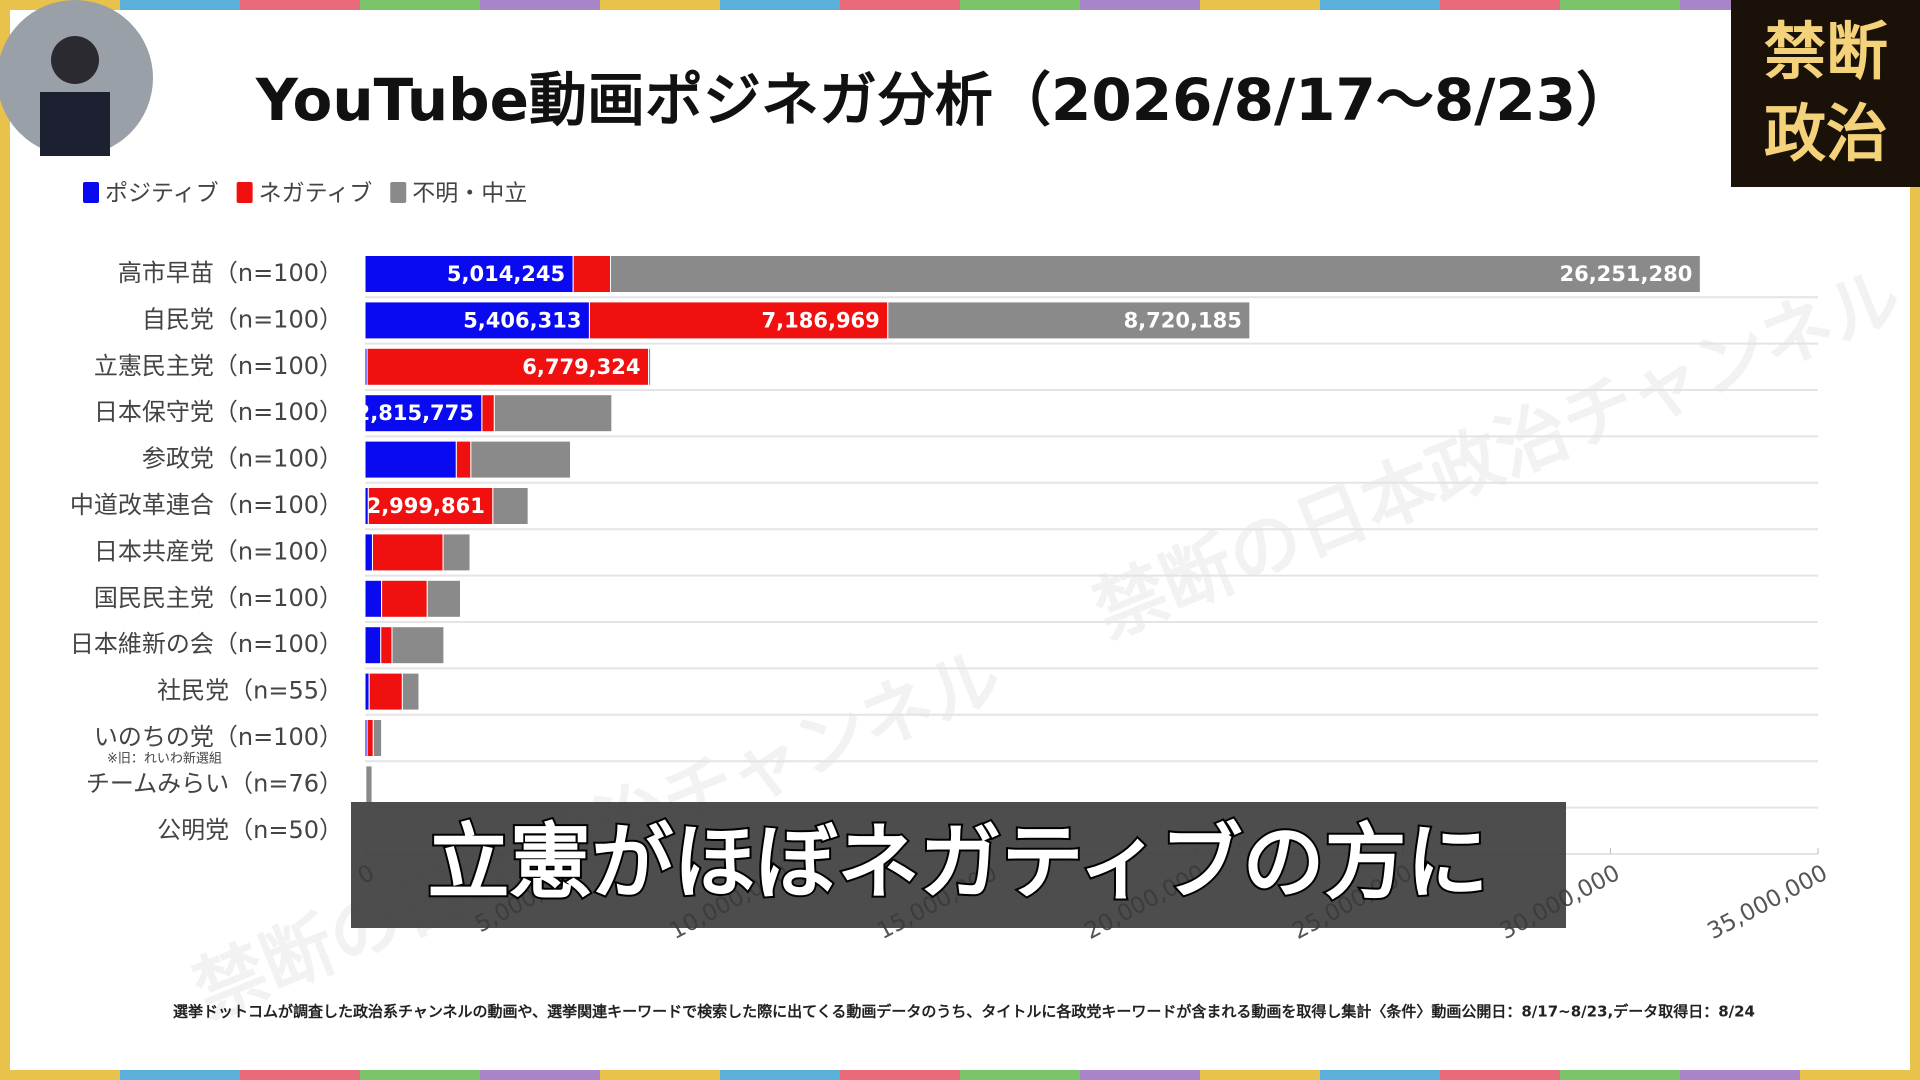 This screenshot has width=1920, height=1080. I want to click on value-label: 6,779,324, so click(581, 367).